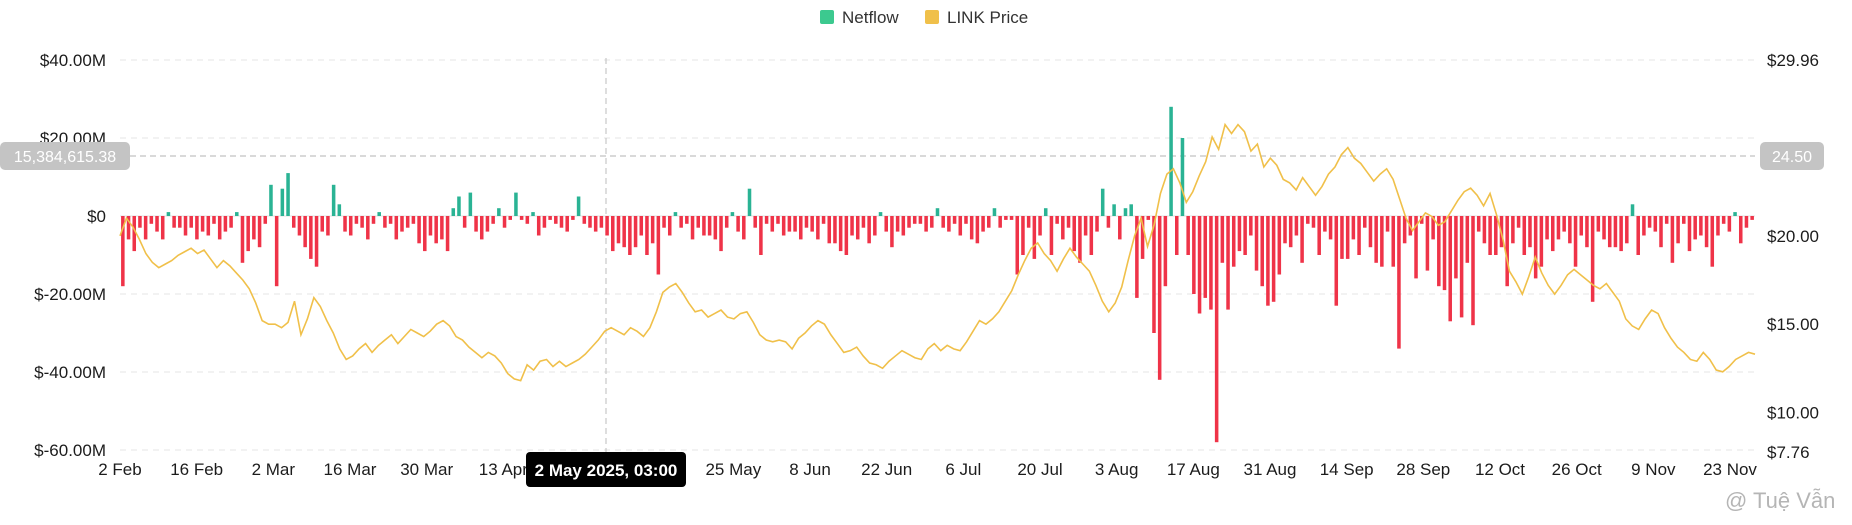  Describe the element at coordinates (870, 17) in the screenshot. I see `legend-netflow-label: Netflow` at that location.